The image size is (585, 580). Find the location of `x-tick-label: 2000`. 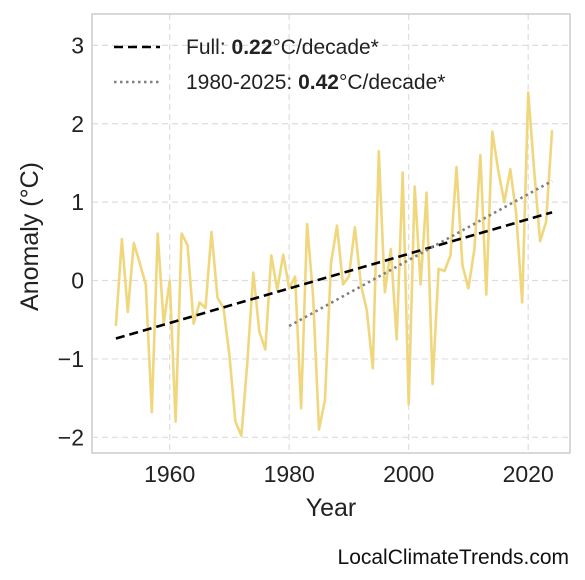

x-tick-label: 2000 is located at coordinates (408, 474).